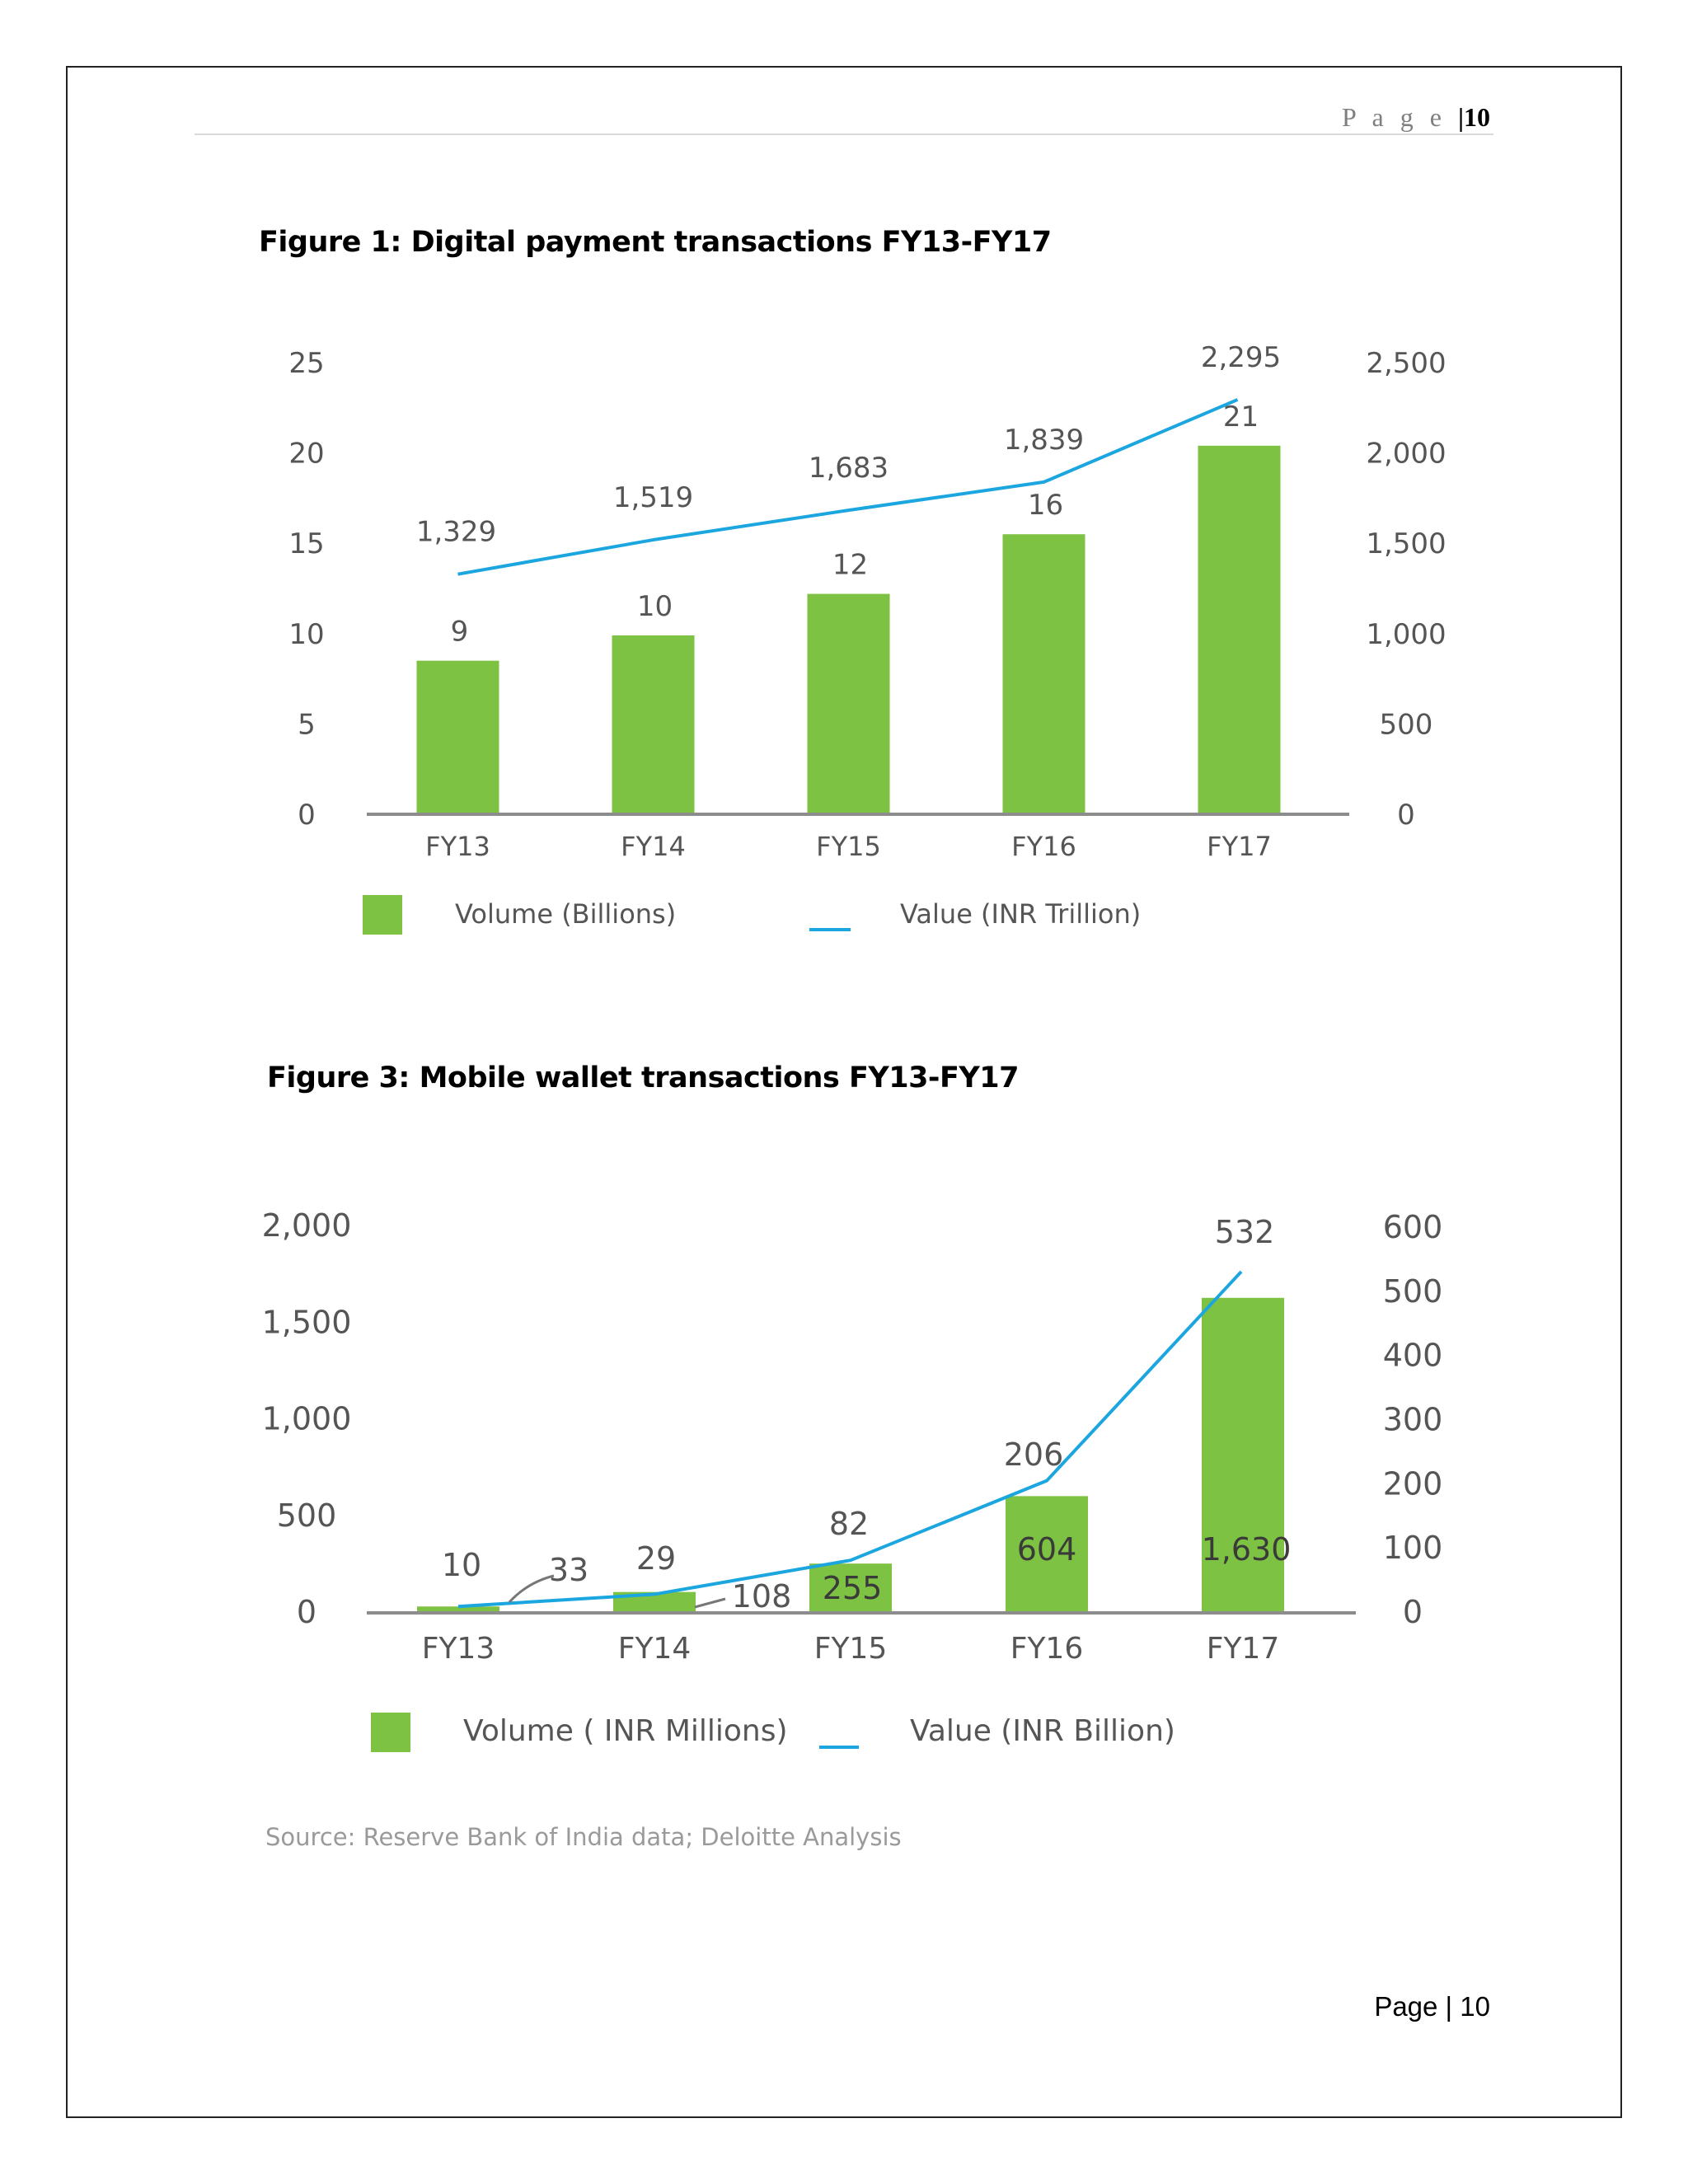  I want to click on chart3-line-label: 29, so click(656, 1558).